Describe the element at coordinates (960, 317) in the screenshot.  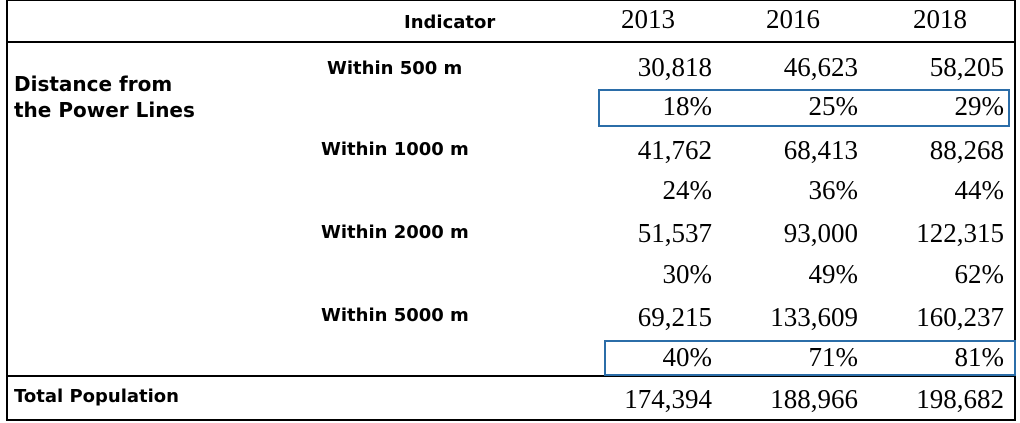
I see `count-5000-2018: 160,237` at that location.